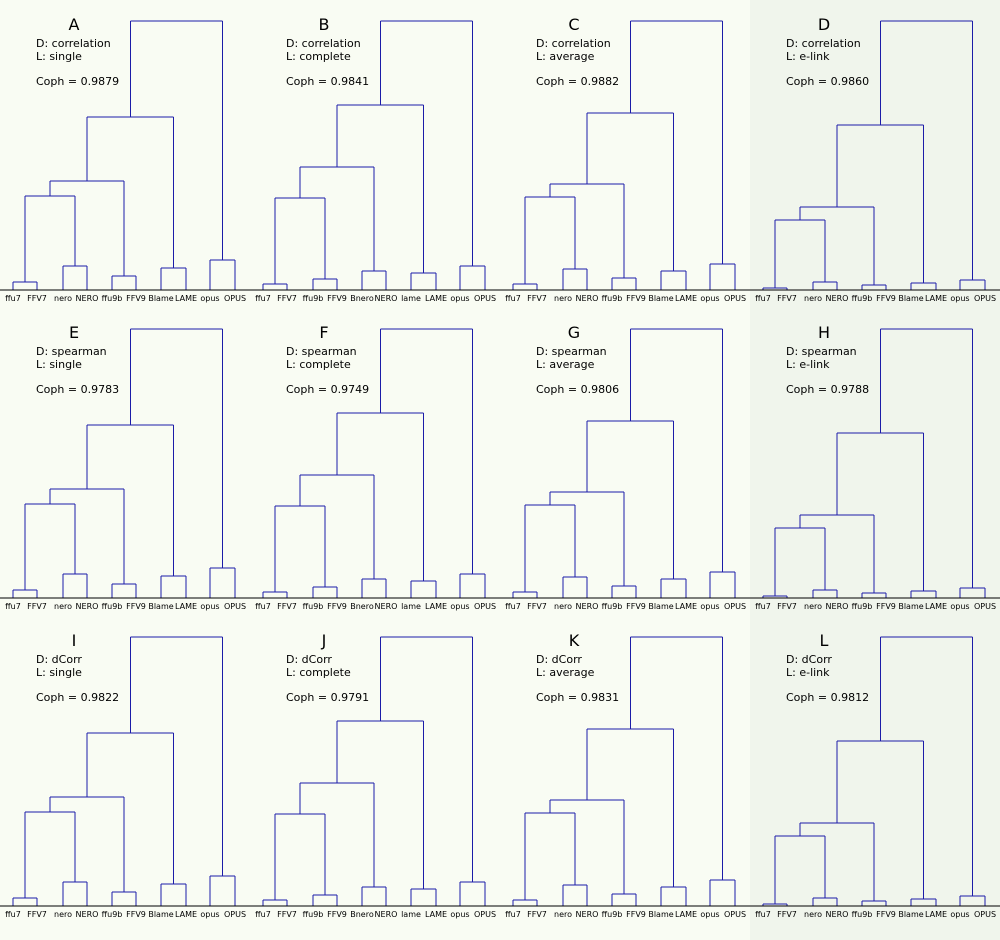 This screenshot has width=1000, height=940. Describe the element at coordinates (574, 332) in the screenshot. I see `panel-letter: G` at that location.